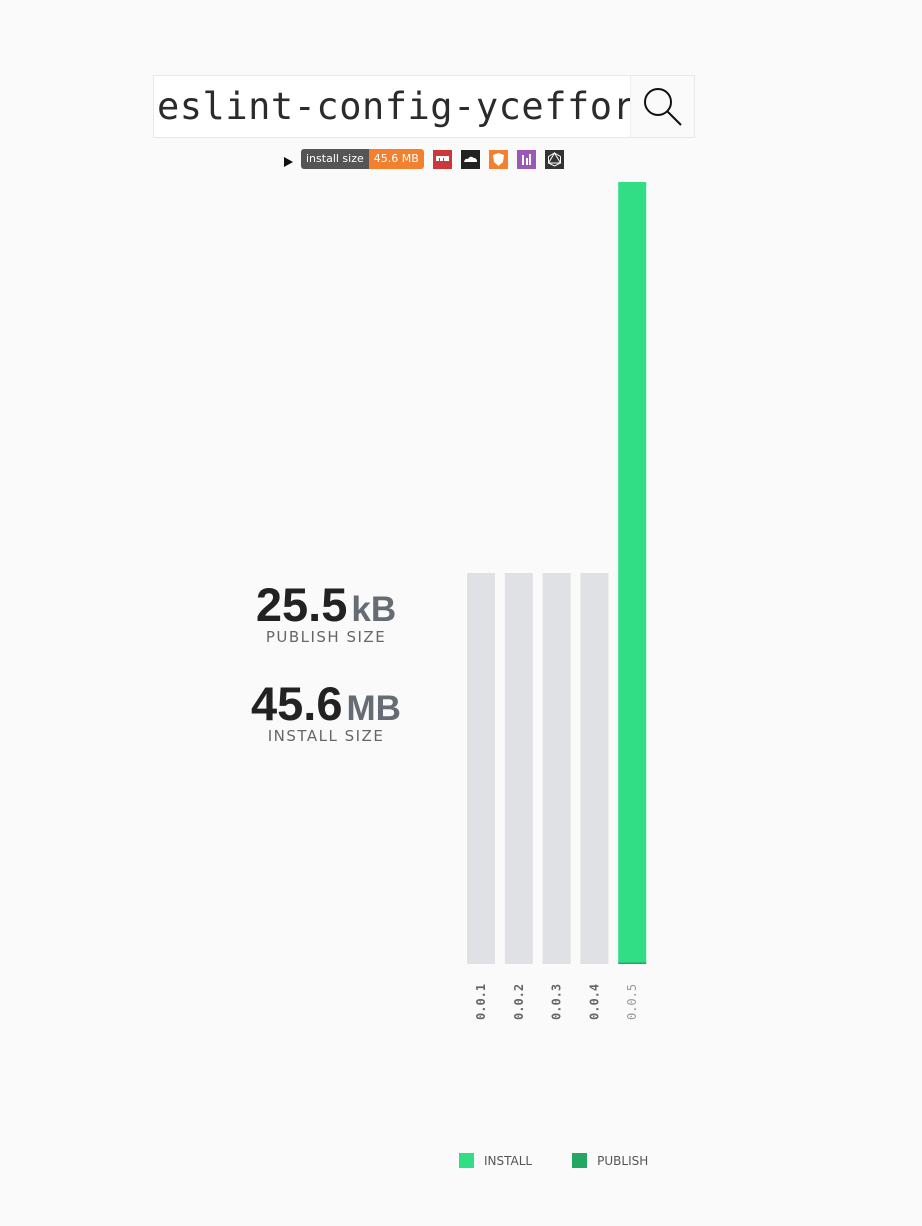 This screenshot has height=1226, width=922. What do you see at coordinates (632, 963) in the screenshot?
I see `publish-bar-0.0.5` at bounding box center [632, 963].